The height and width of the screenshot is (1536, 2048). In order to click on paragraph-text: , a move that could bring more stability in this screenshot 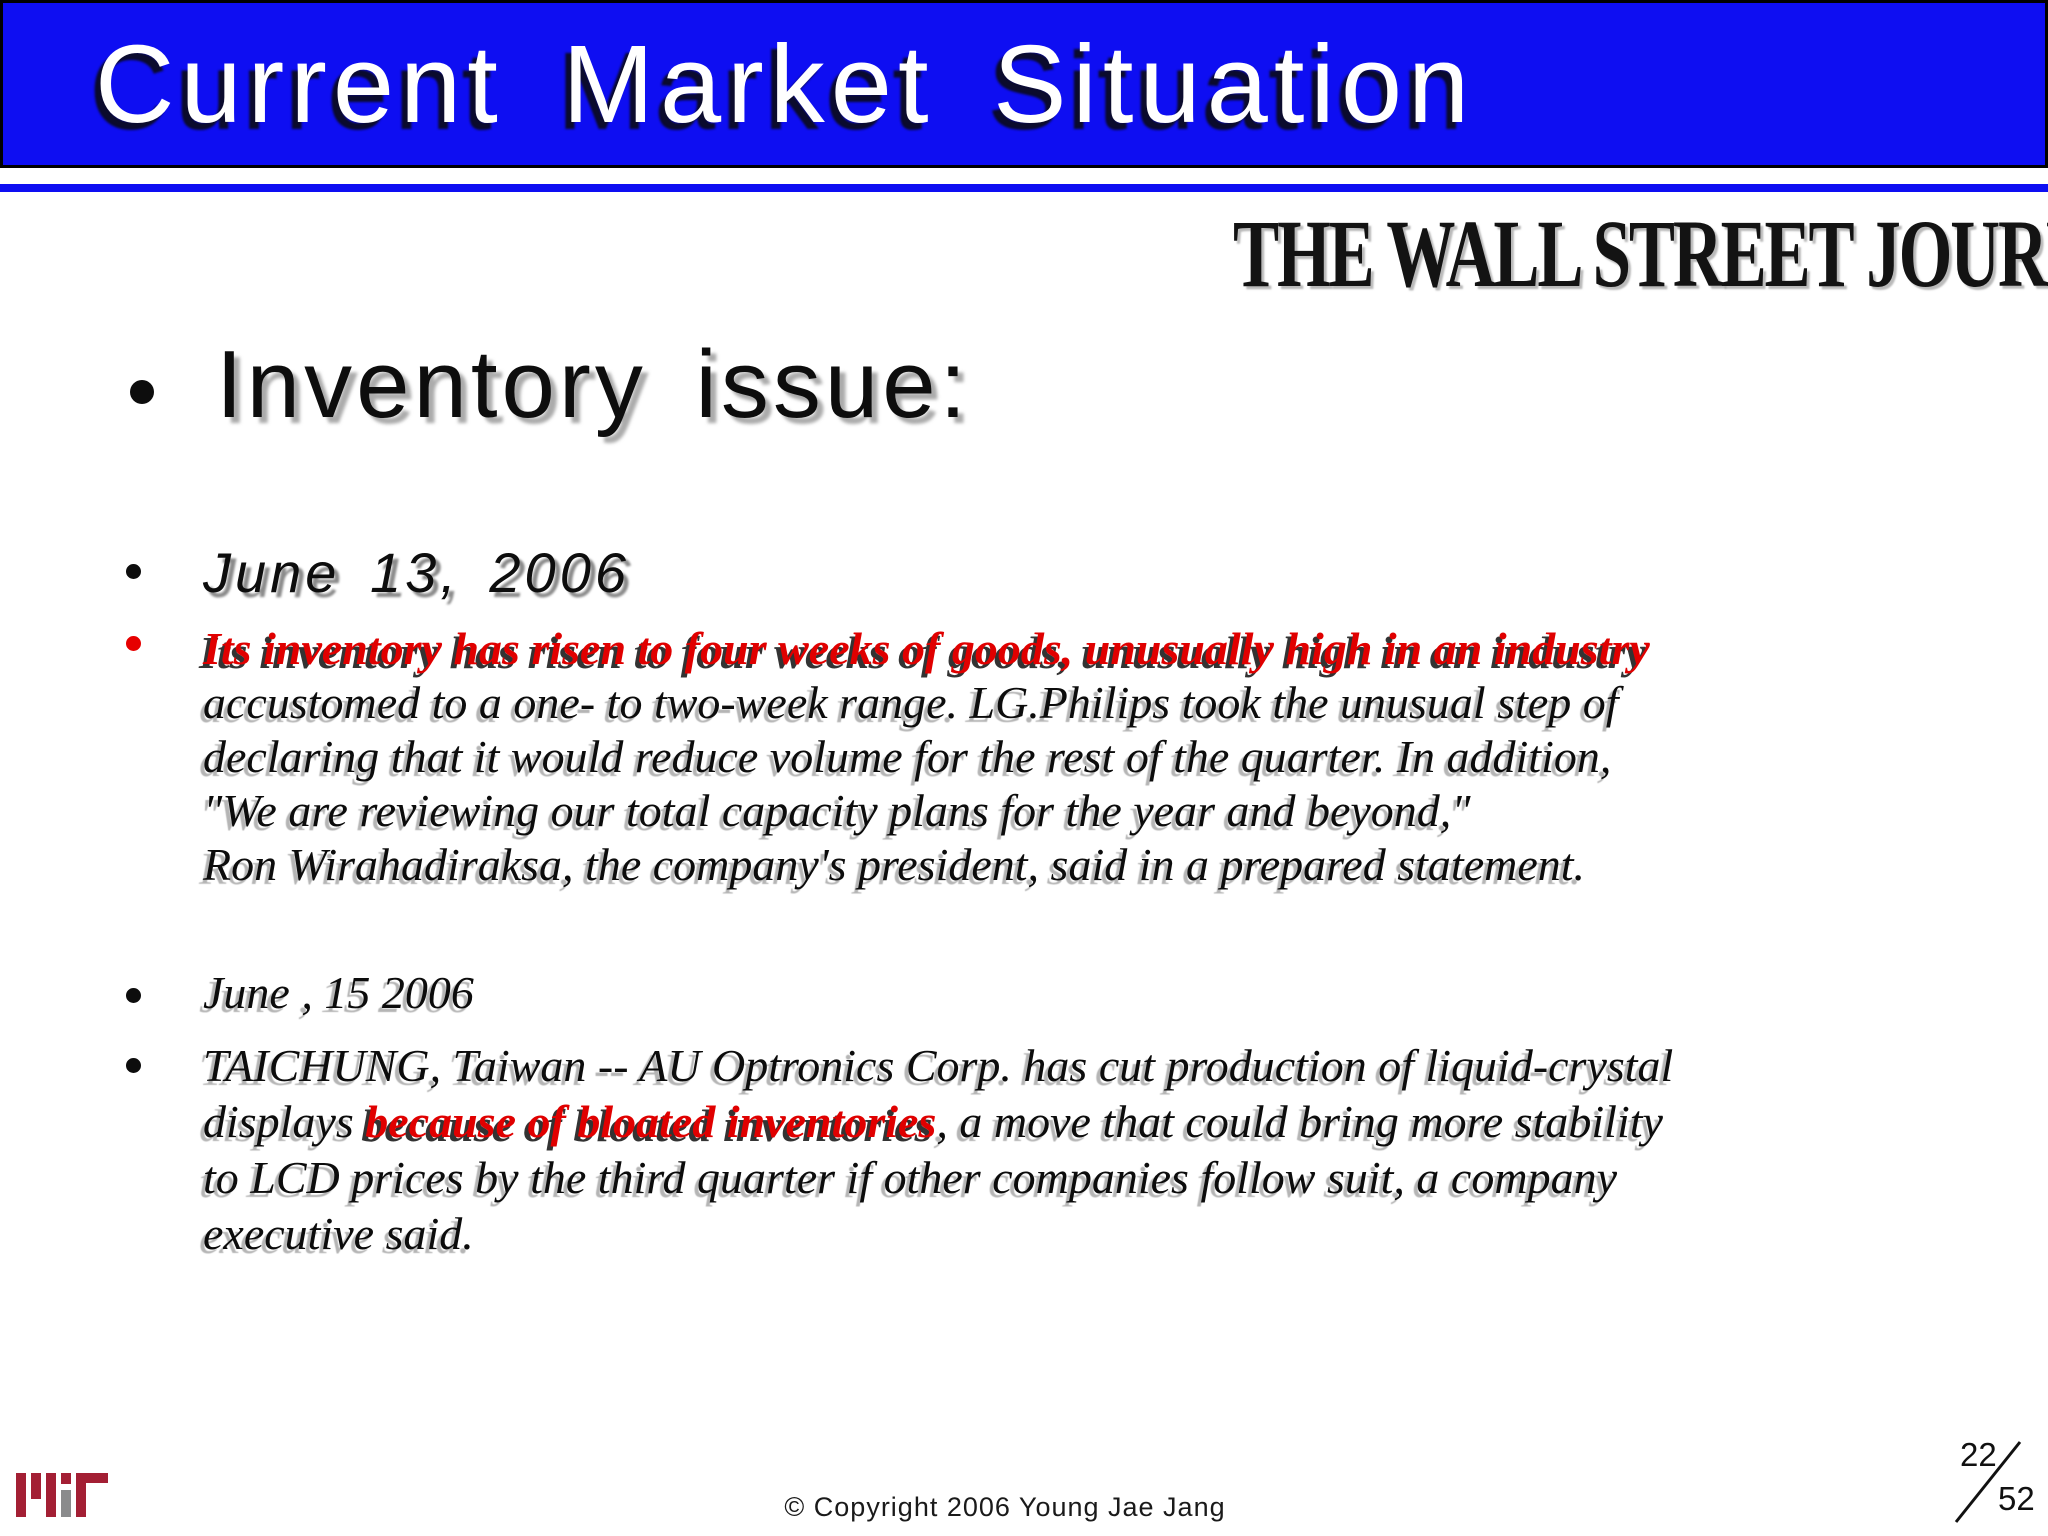, I will do `click(1299, 1121)`.